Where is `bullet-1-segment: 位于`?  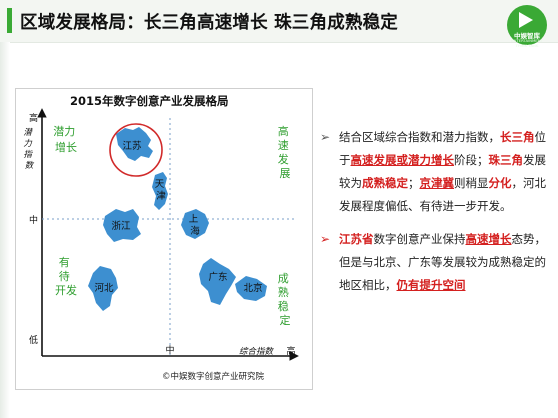 bullet-1-segment: 位于 is located at coordinates (442, 148).